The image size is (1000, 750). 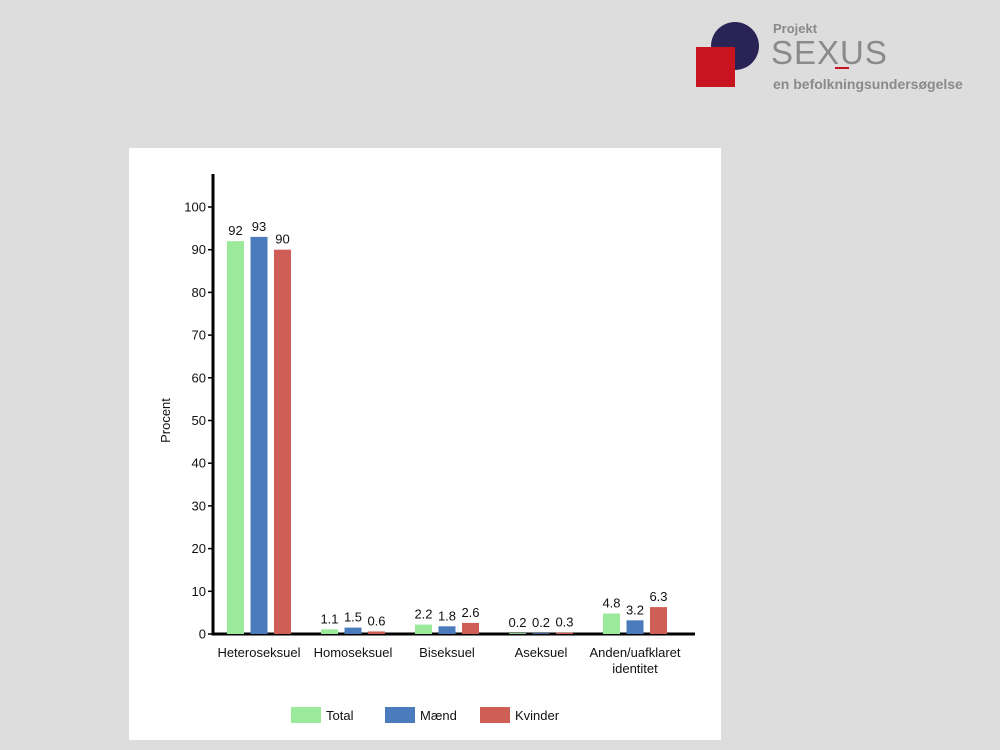 What do you see at coordinates (199, 377) in the screenshot?
I see `y-tick-label: 60` at bounding box center [199, 377].